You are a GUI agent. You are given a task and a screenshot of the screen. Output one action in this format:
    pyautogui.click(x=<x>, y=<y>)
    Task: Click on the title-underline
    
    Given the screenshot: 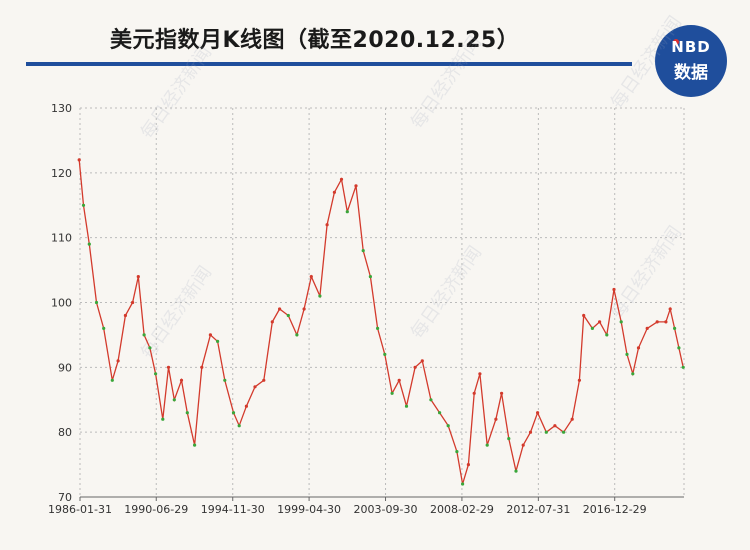 What is the action you would take?
    pyautogui.click(x=329, y=64)
    